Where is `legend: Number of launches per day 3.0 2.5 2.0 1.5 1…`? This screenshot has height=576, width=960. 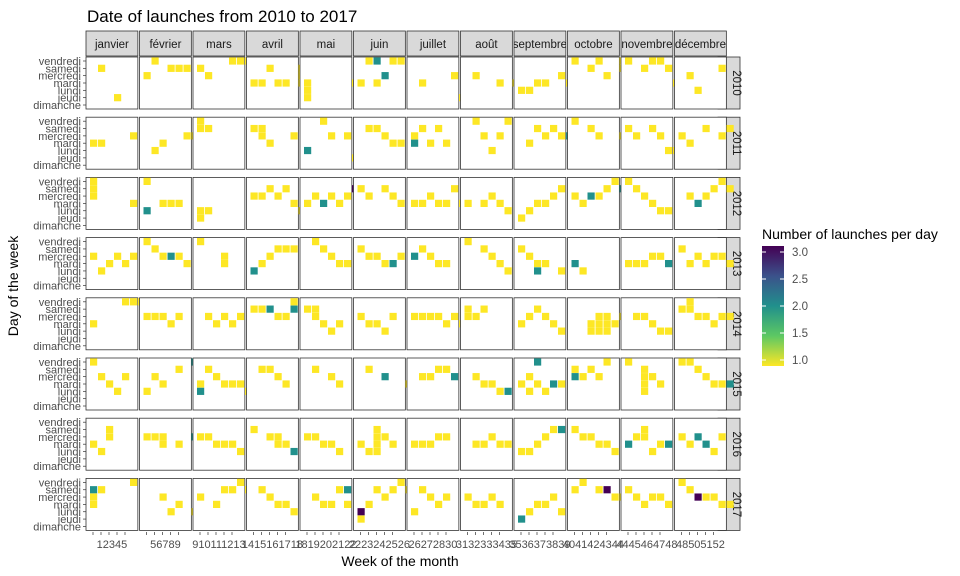 legend: Number of launches per day 3.0 2.5 2.0 1.5 1… is located at coordinates (850, 296).